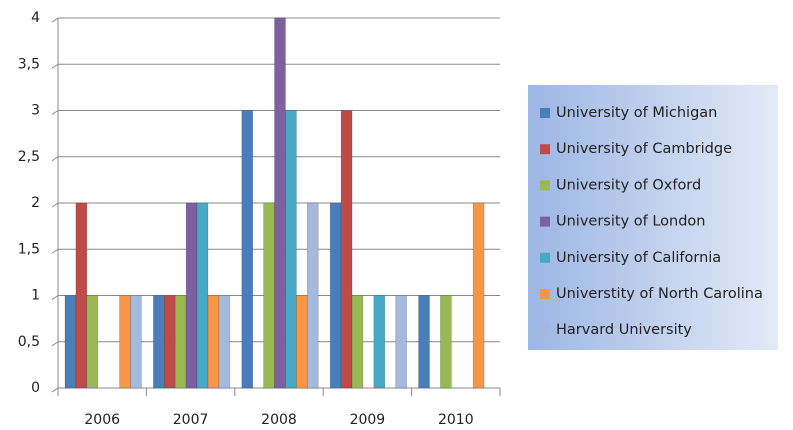 The height and width of the screenshot is (430, 793). What do you see at coordinates (35, 296) in the screenshot?
I see `y-tick-label: 1` at bounding box center [35, 296].